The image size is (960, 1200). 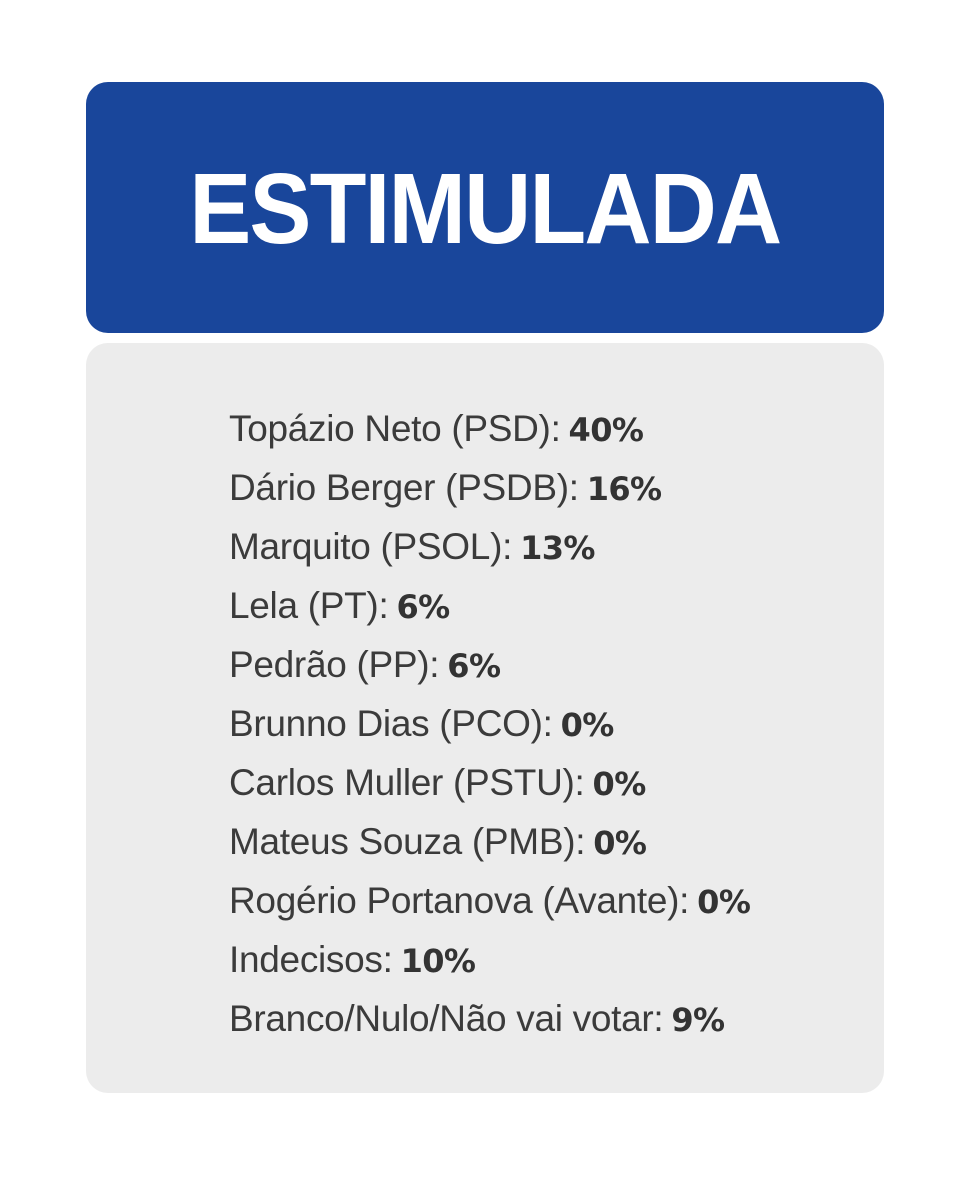 What do you see at coordinates (404, 487) in the screenshot?
I see `candidate-label: Dário Berger (PSDB):` at bounding box center [404, 487].